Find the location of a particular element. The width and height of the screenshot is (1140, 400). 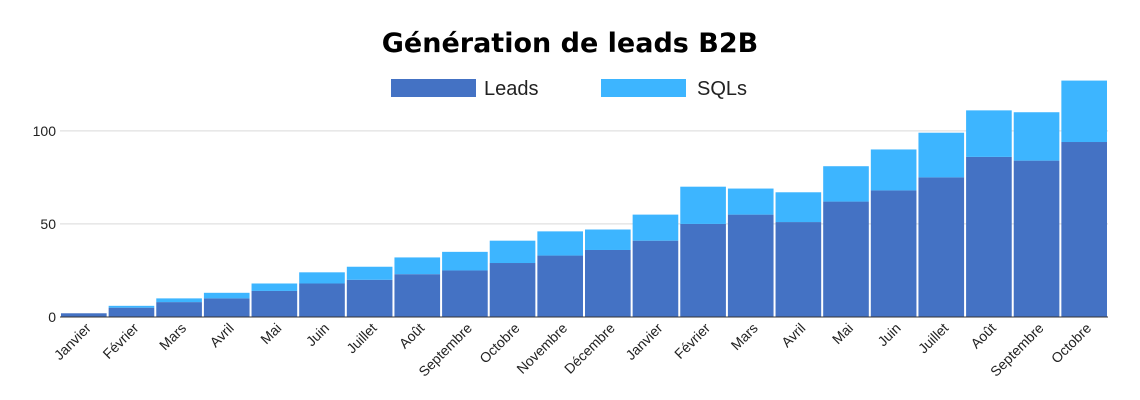

y-tick-label: 0 is located at coordinates (52, 317).